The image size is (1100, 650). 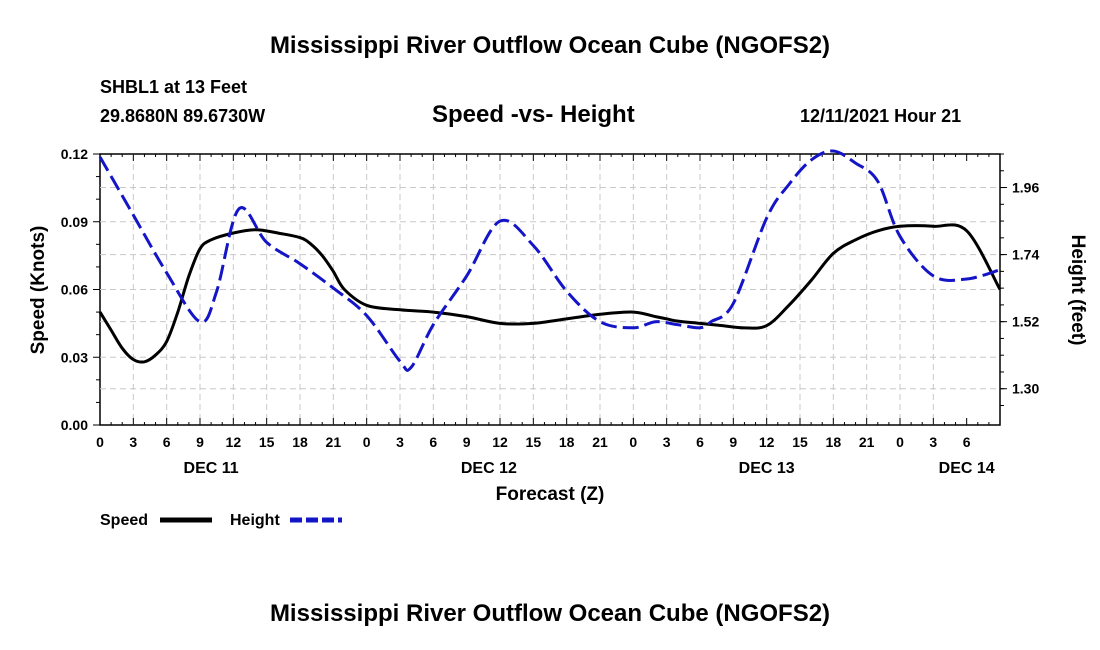 I want to click on legend-height-label: Height, so click(x=255, y=520).